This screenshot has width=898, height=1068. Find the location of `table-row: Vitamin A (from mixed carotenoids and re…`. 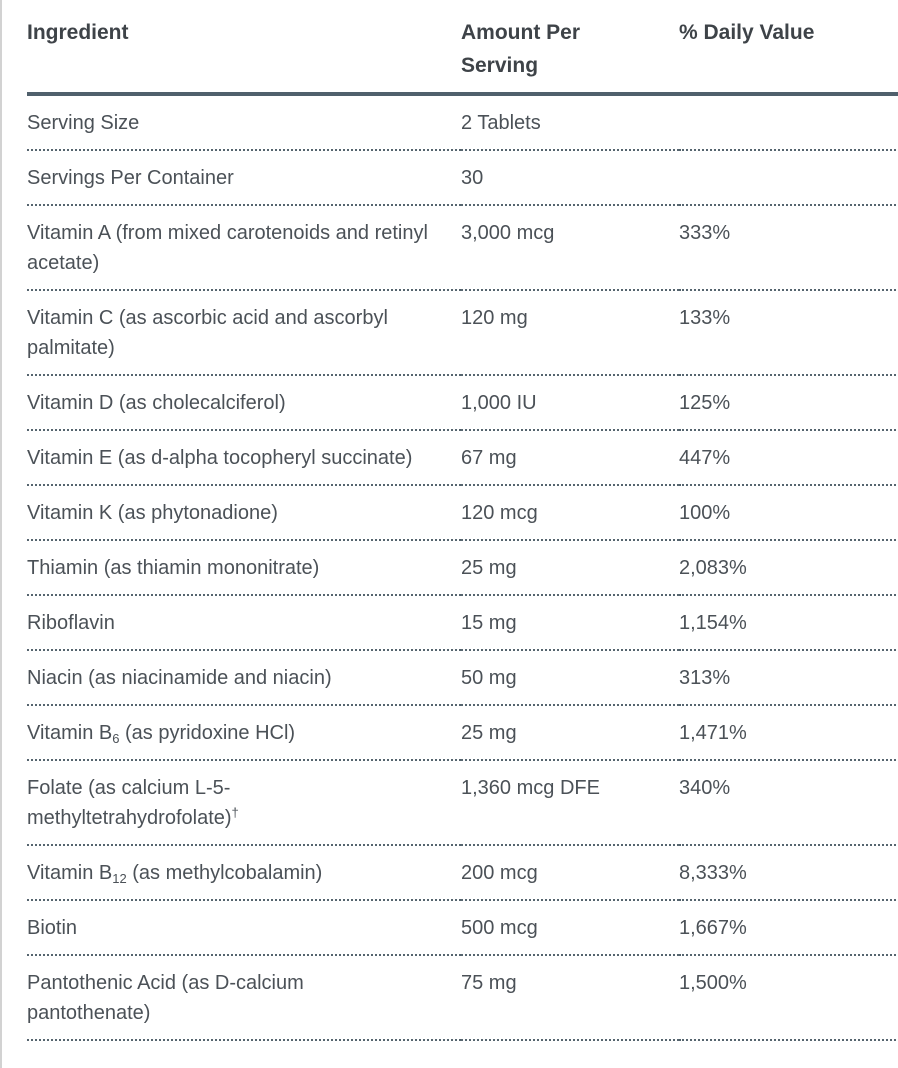

table-row: Vitamin A (from mixed carotenoids and re… is located at coordinates (462, 248).